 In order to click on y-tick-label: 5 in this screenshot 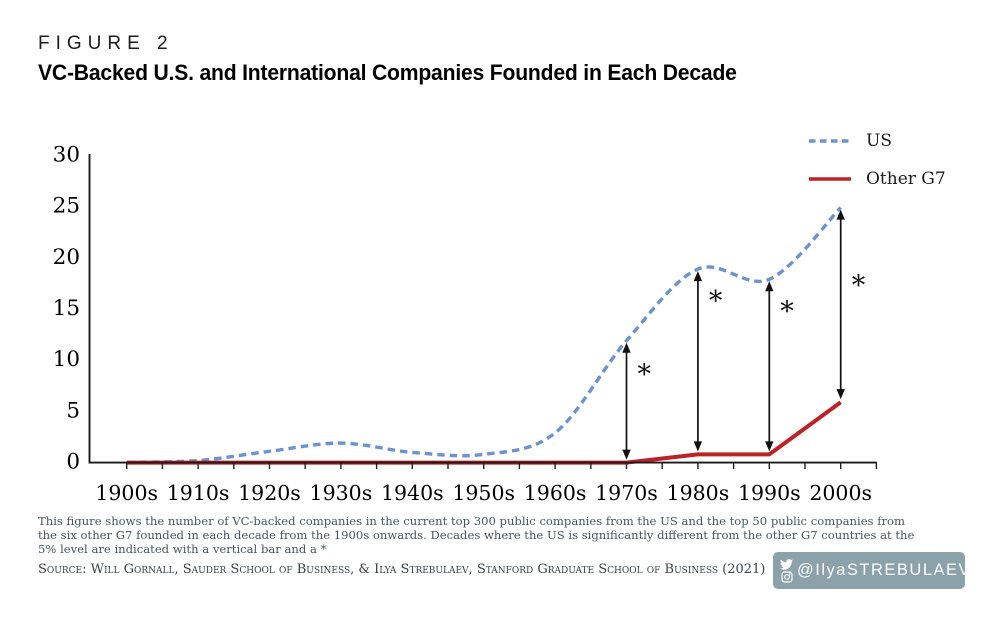, I will do `click(73, 410)`.